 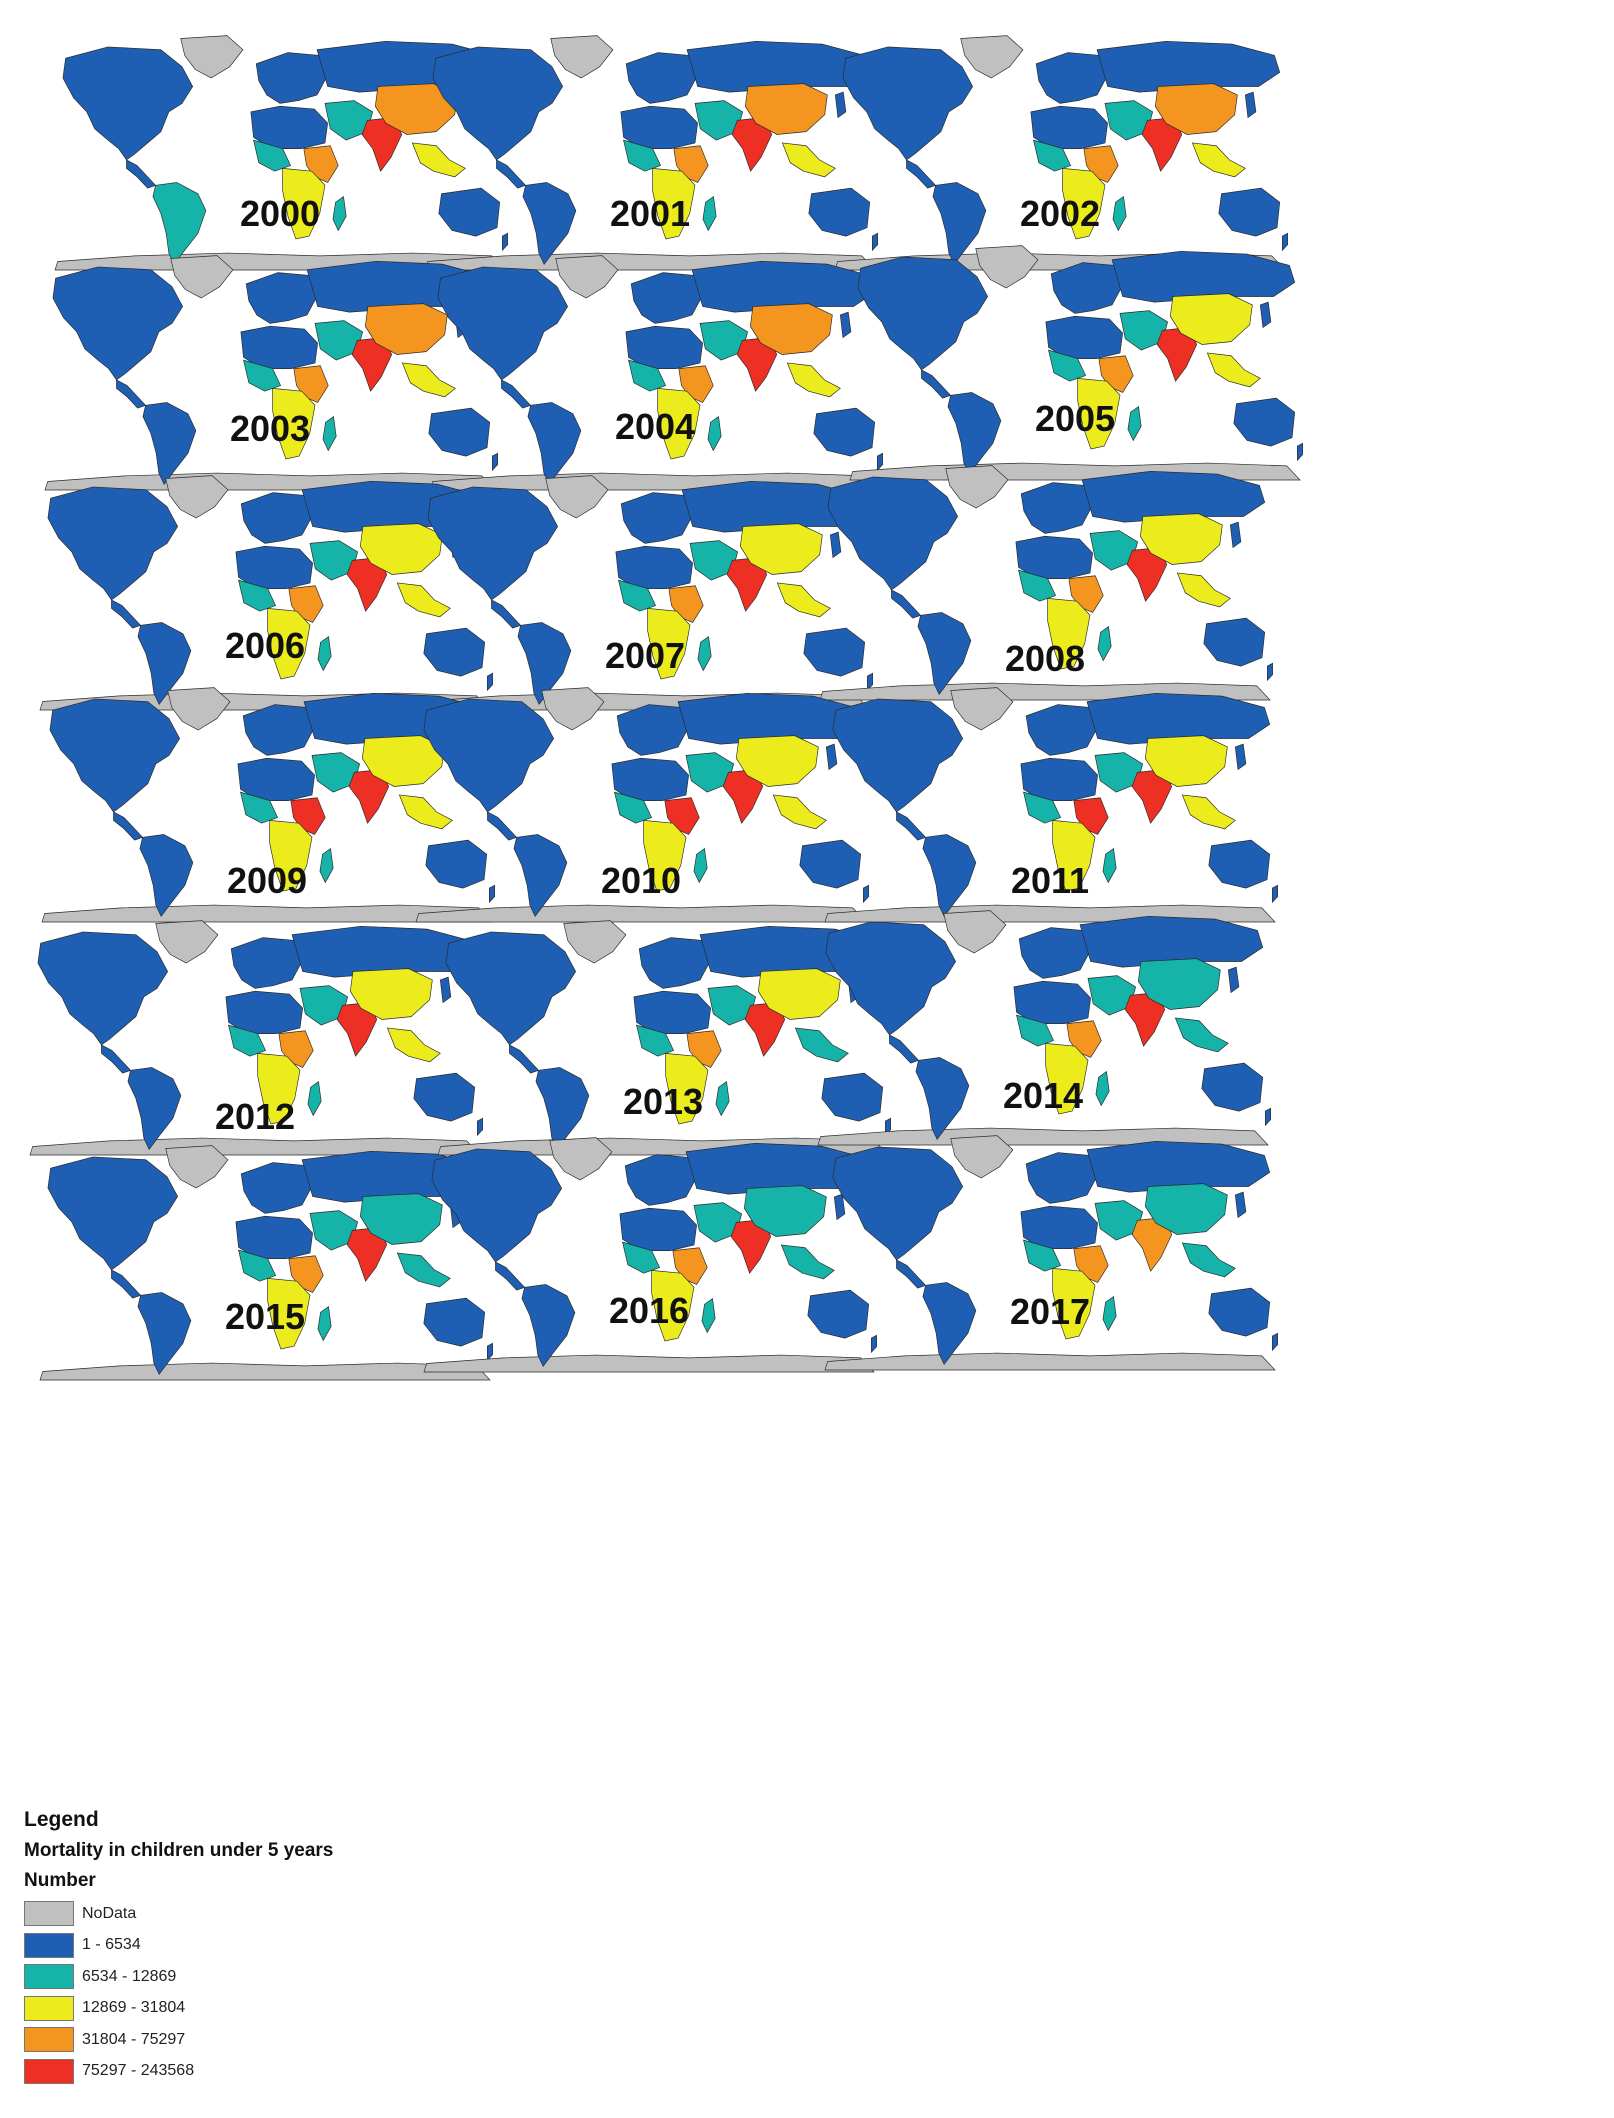 What do you see at coordinates (280, 213) in the screenshot?
I see `year-label: 2000` at bounding box center [280, 213].